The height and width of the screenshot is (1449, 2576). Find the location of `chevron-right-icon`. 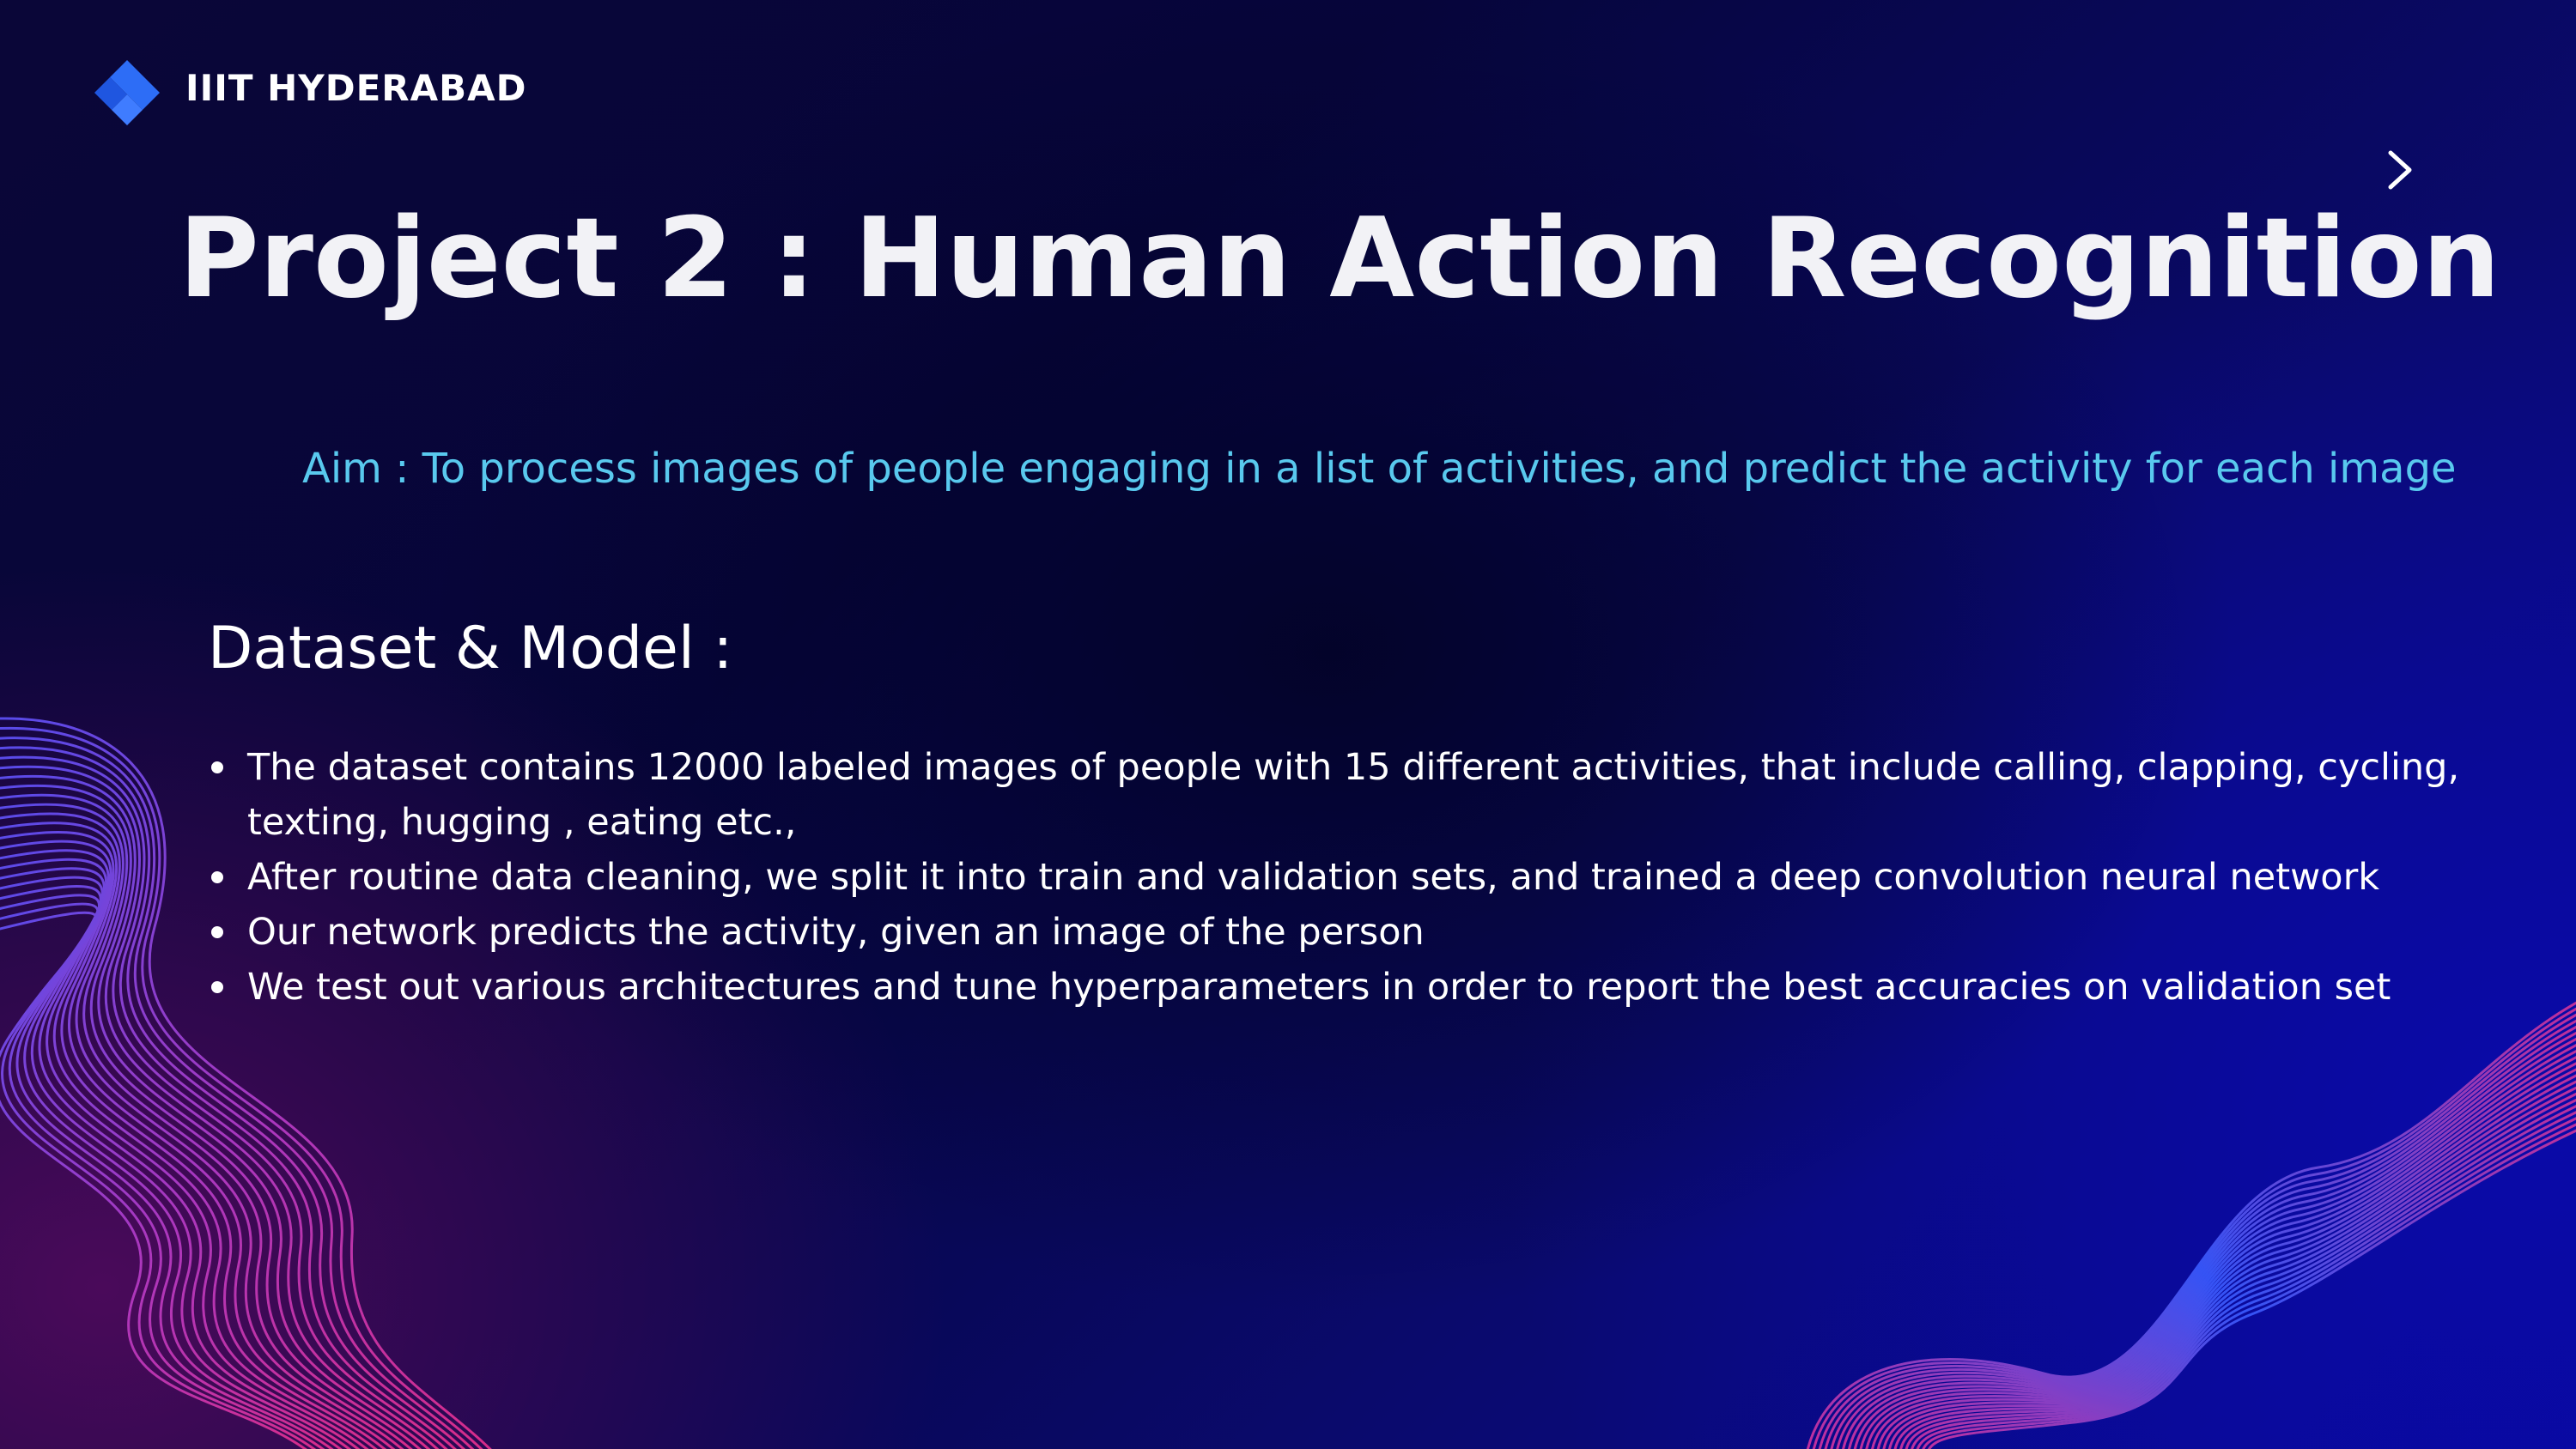

chevron-right-icon is located at coordinates (2399, 170).